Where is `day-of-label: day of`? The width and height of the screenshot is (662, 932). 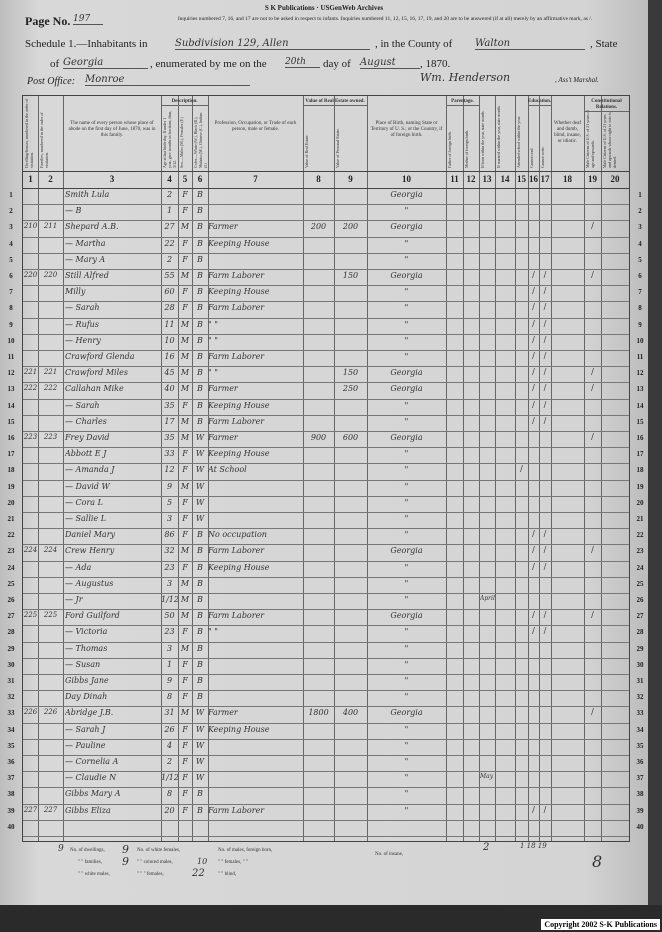
day-of-label: day of is located at coordinates (337, 64).